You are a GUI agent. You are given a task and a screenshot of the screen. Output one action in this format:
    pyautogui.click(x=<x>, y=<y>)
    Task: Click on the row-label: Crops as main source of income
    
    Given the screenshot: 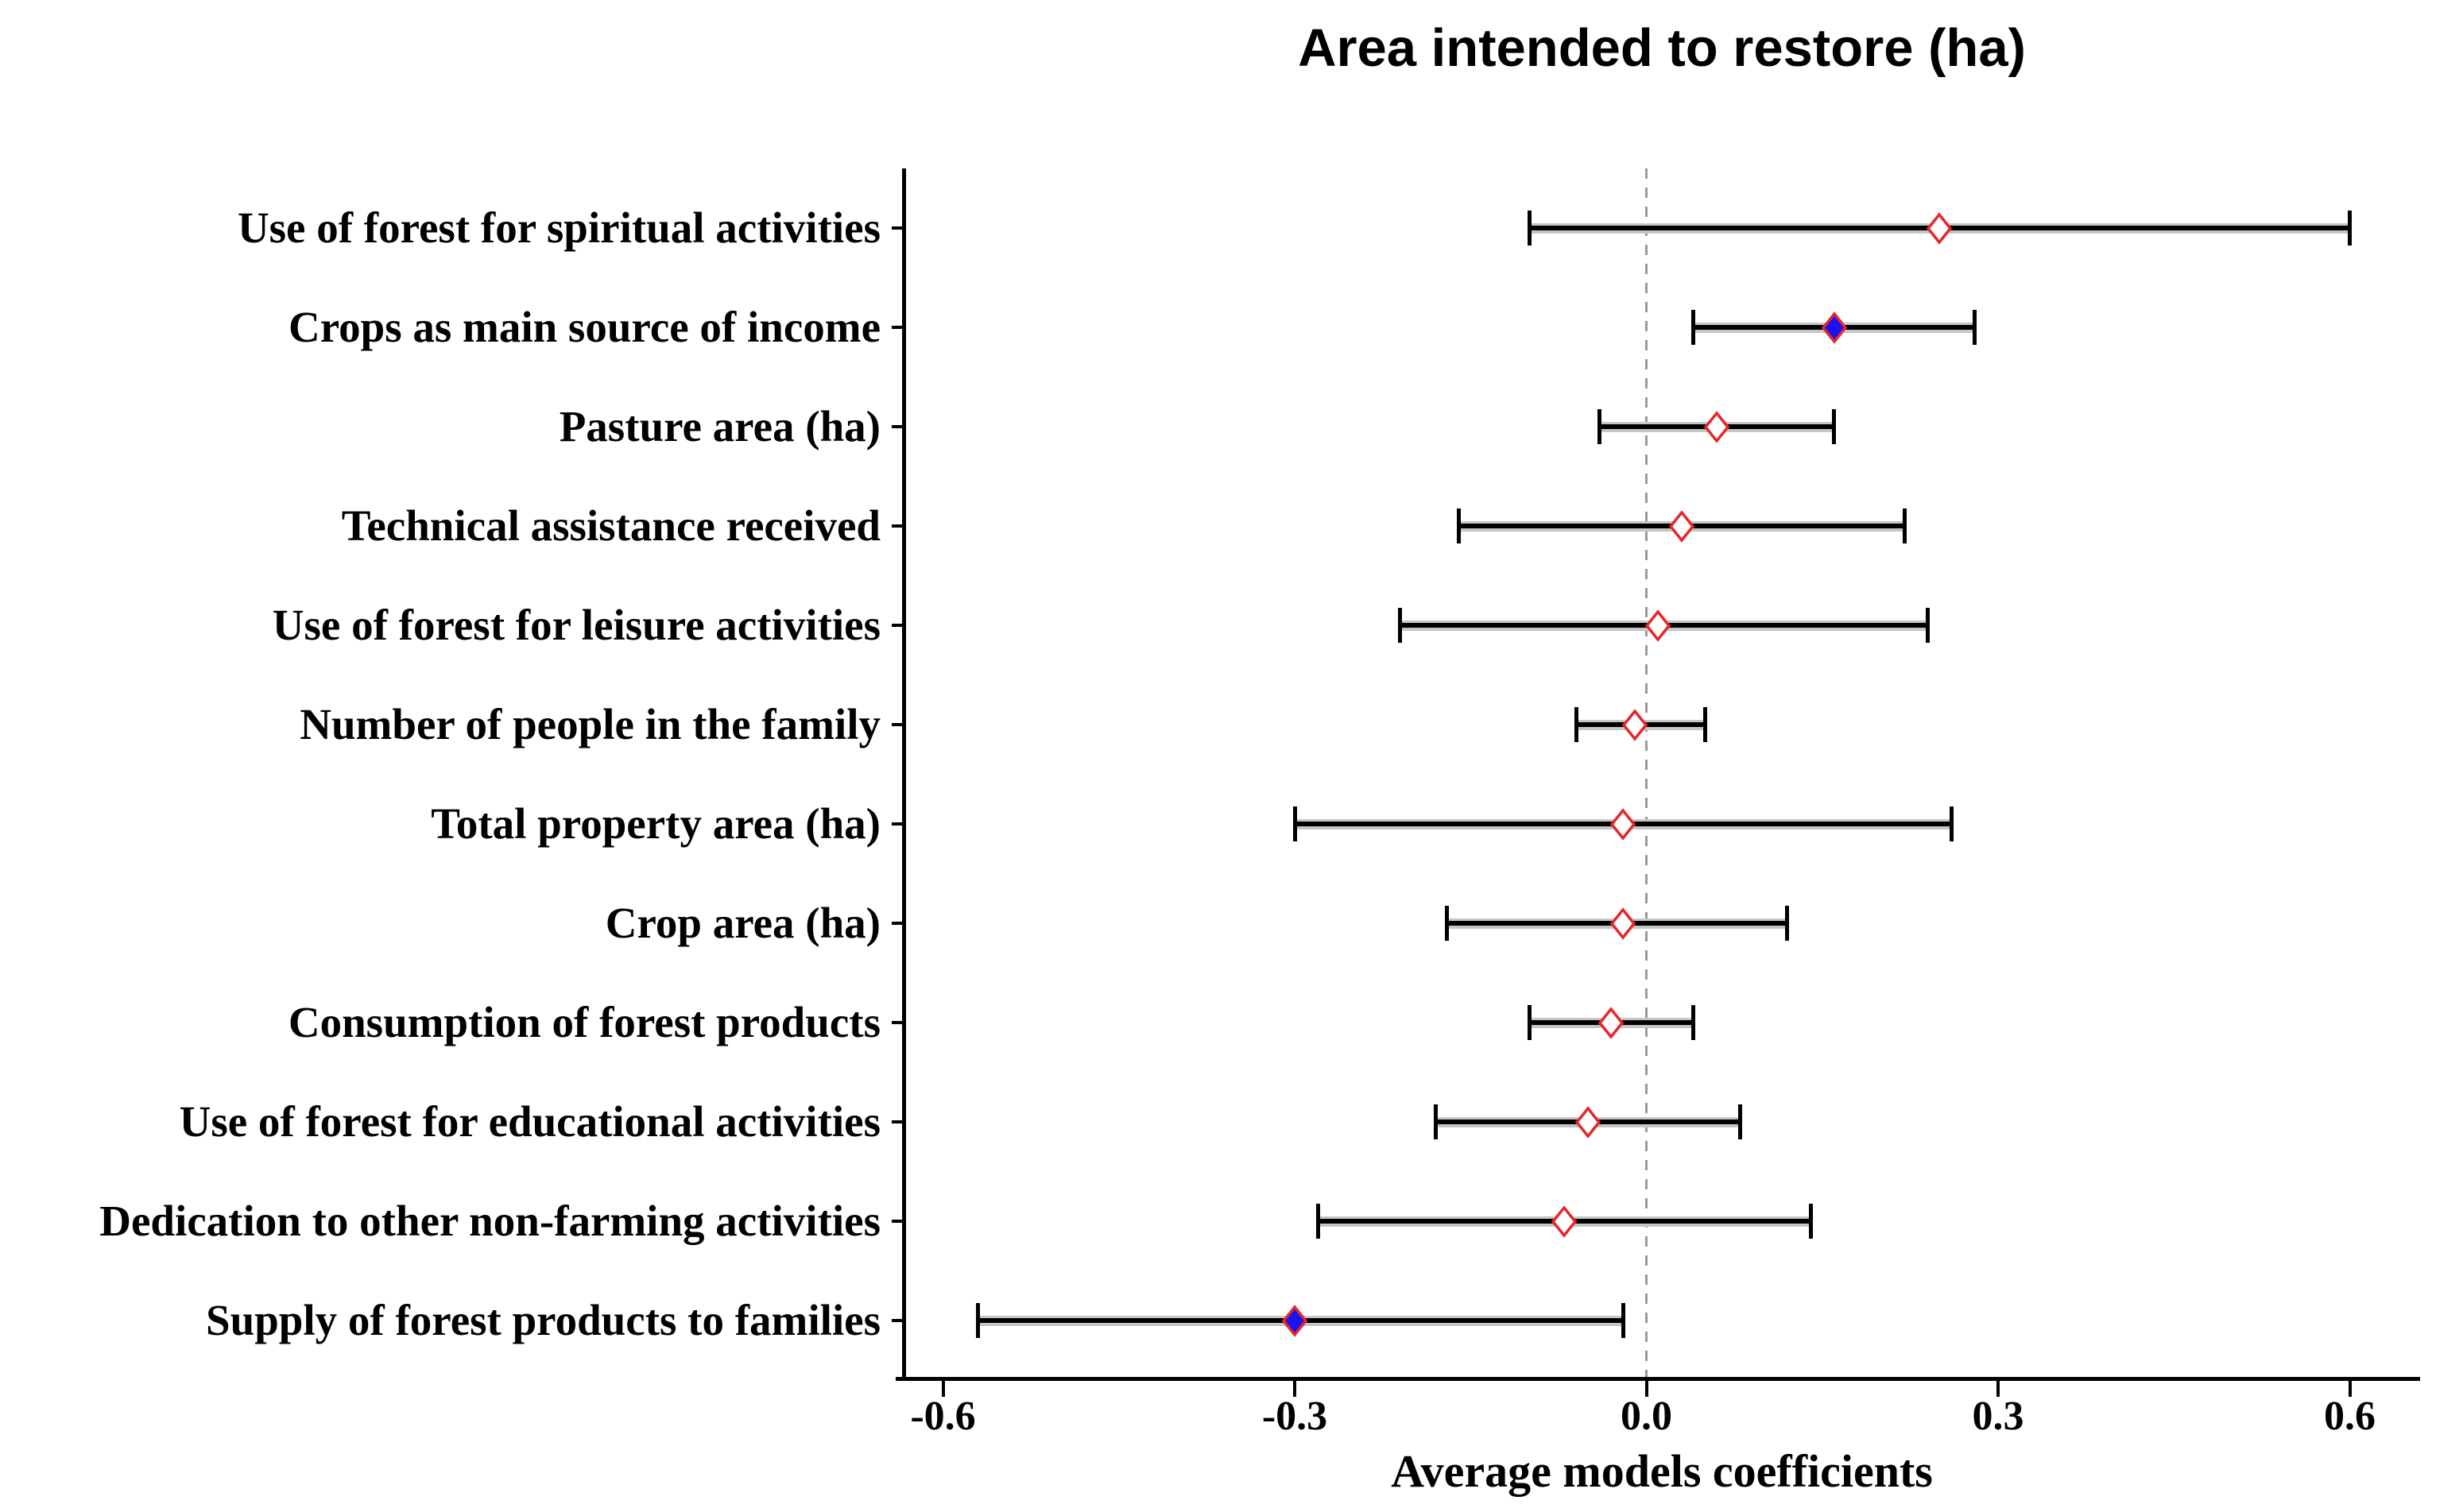 What is the action you would take?
    pyautogui.click(x=584, y=327)
    